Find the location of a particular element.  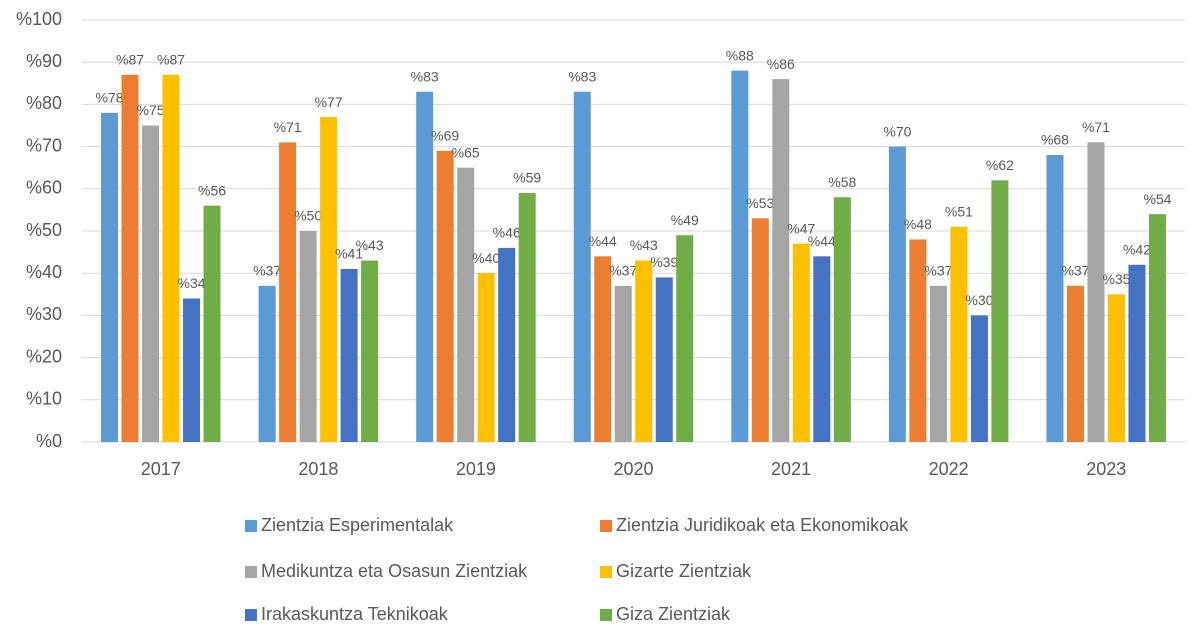

value-label: %51 is located at coordinates (959, 211).